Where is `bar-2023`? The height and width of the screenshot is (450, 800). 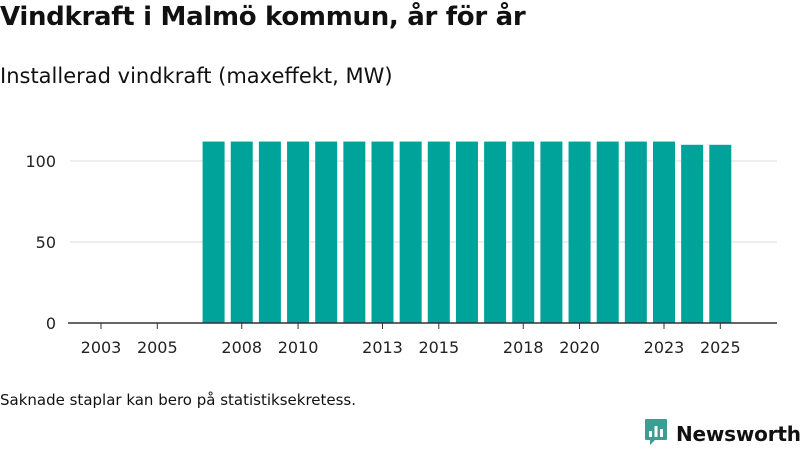 bar-2023 is located at coordinates (664, 232).